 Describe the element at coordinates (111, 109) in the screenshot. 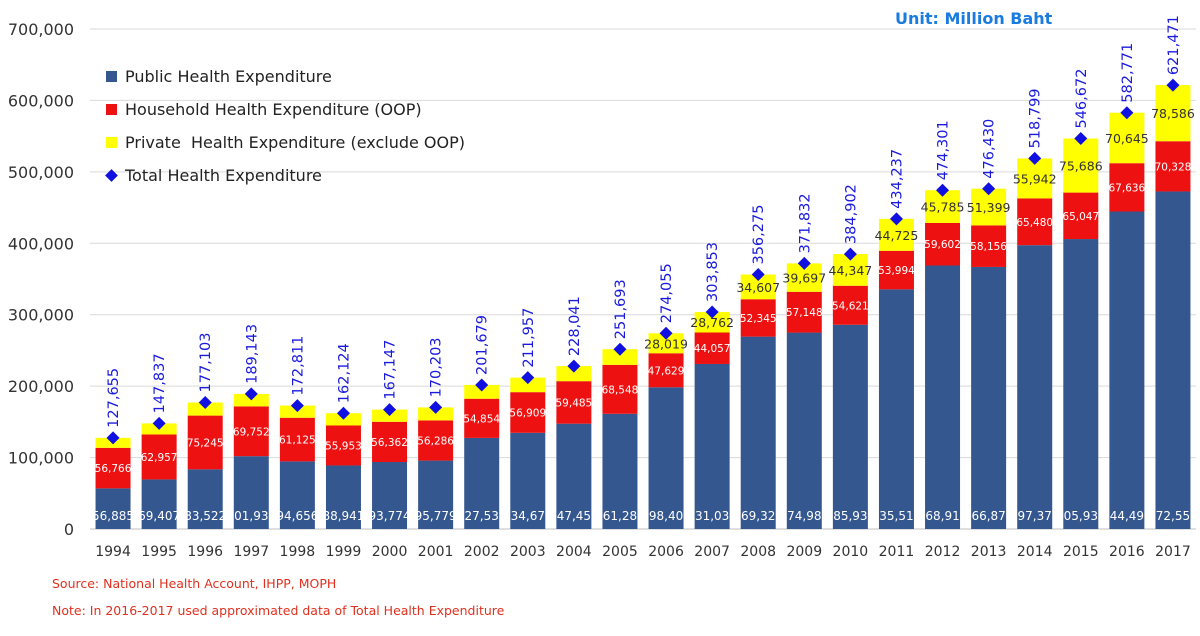

I see `household-swatch-icon` at that location.